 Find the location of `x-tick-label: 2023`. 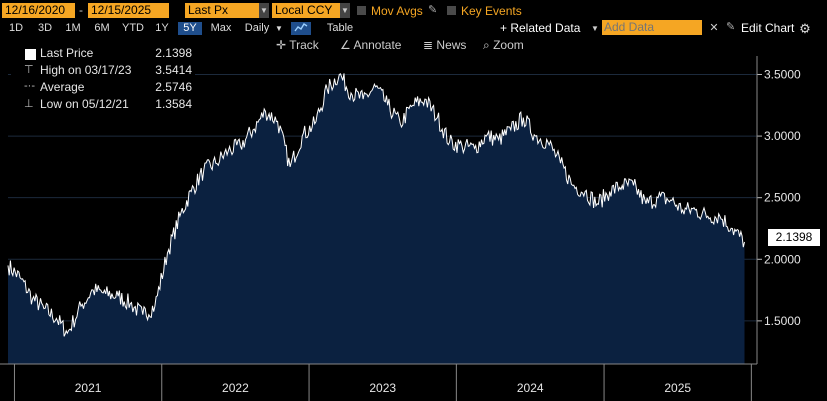

x-tick-label: 2023 is located at coordinates (382, 388).